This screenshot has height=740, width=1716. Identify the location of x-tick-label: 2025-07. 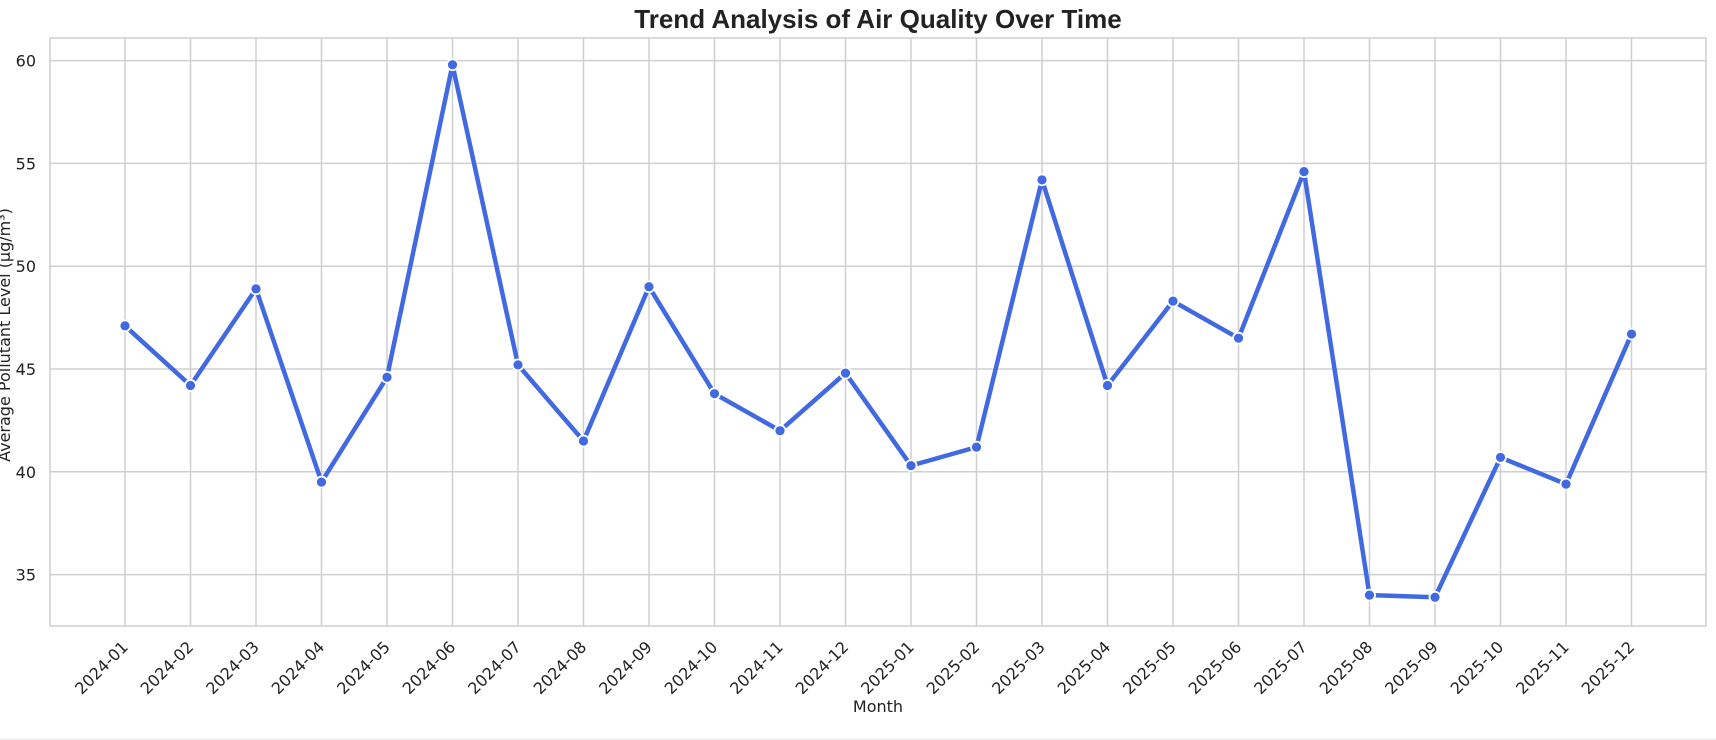
(1280, 667).